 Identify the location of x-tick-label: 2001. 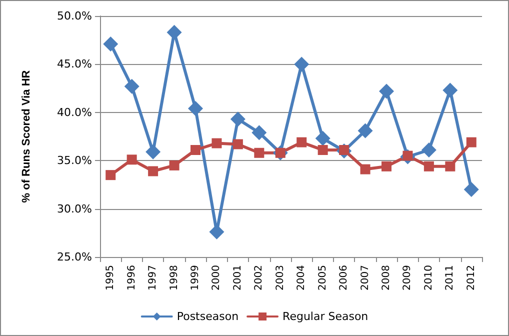
(238, 277).